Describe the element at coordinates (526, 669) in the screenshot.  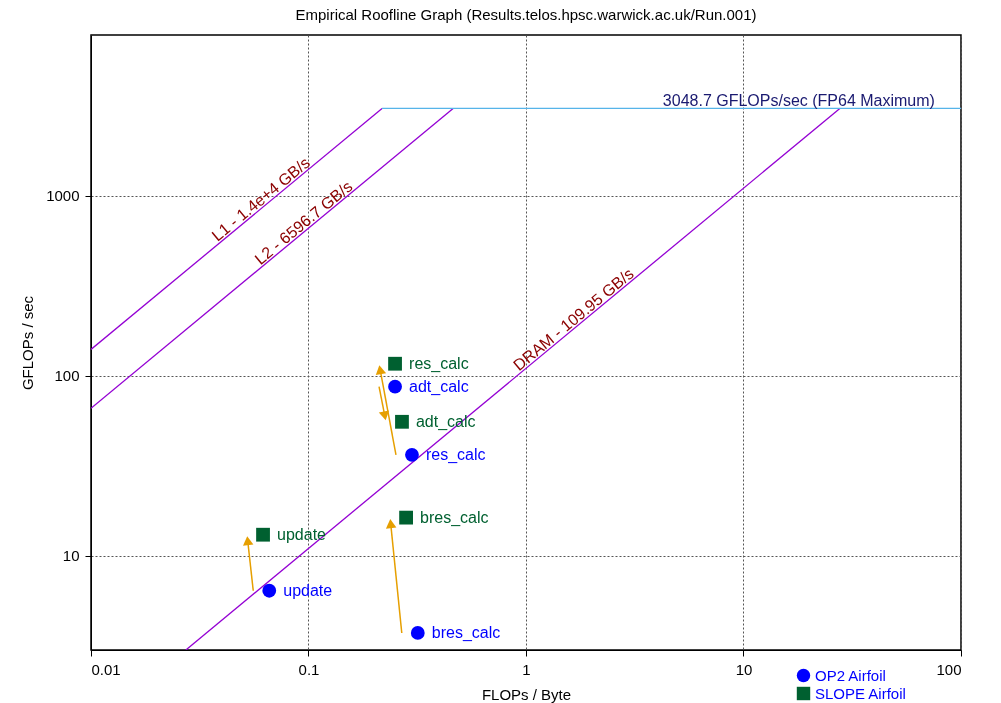
I see `x-tick-label: 1` at that location.